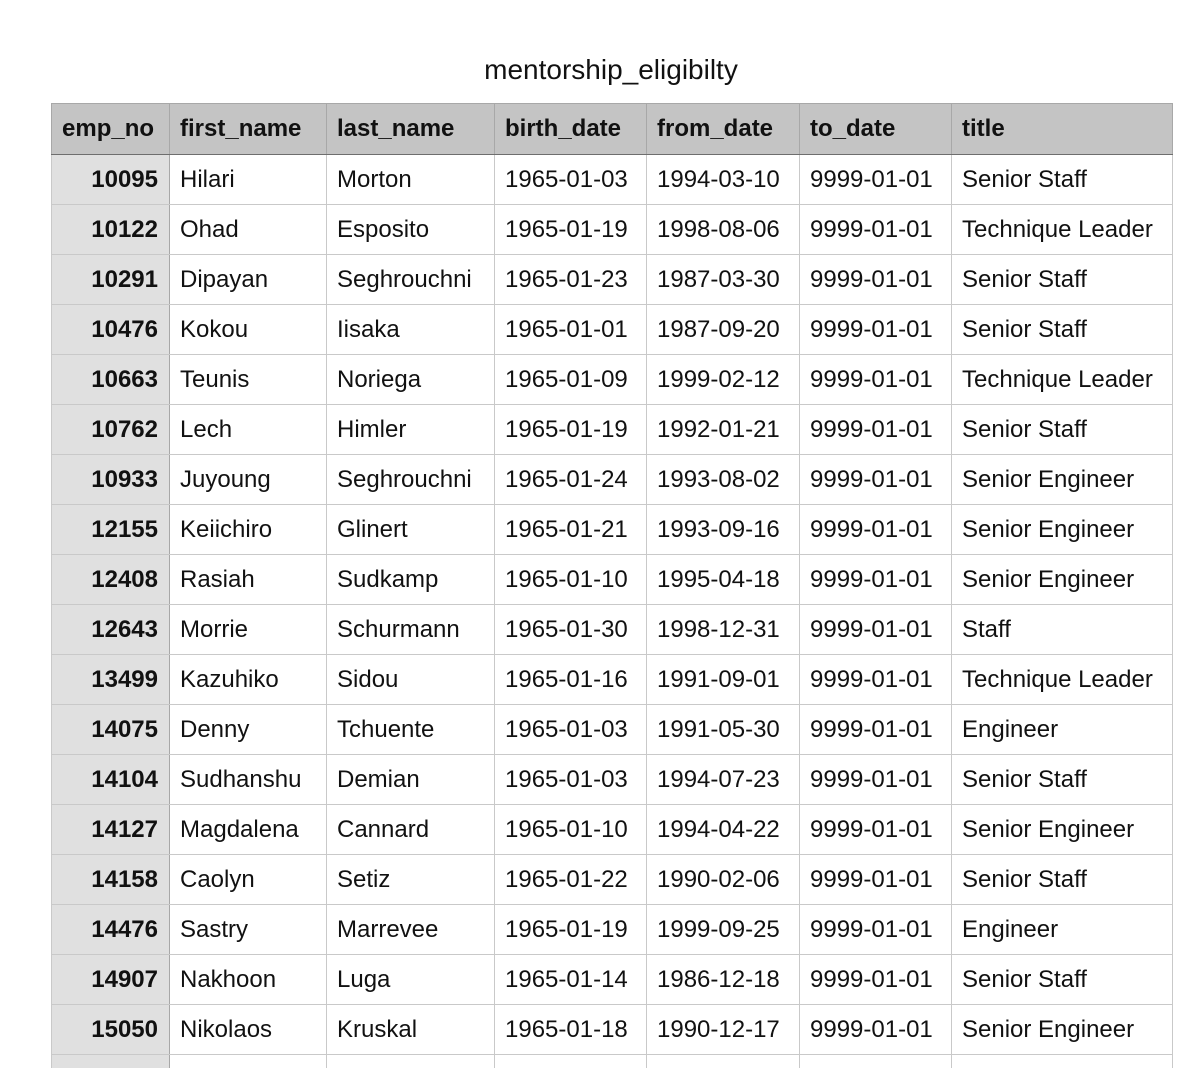 This screenshot has height=1068, width=1204. I want to click on cell-emp-no: 10933, so click(110, 479).